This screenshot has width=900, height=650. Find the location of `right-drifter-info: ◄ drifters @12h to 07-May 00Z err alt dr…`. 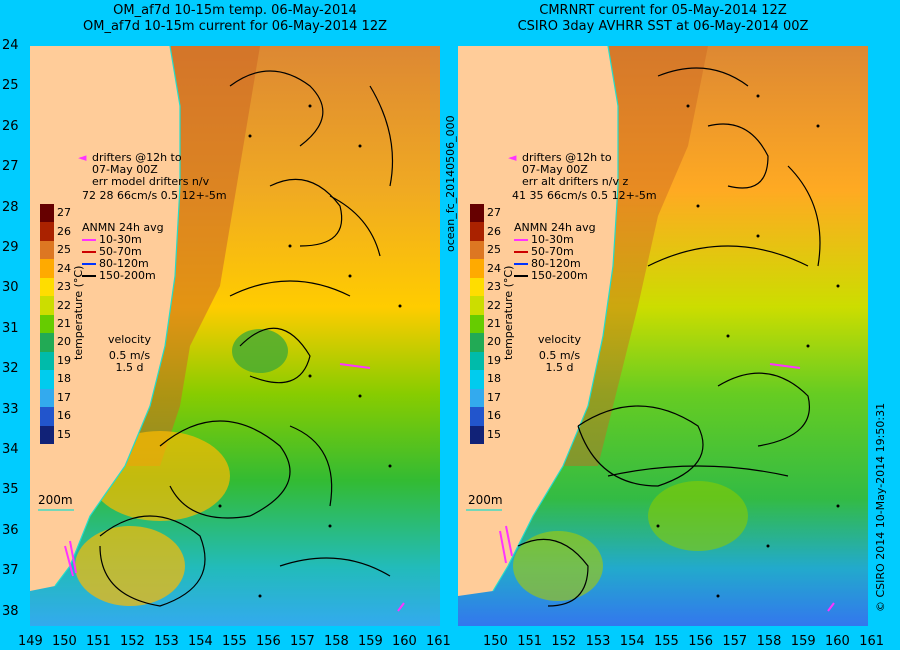

right-drifter-info: ◄ drifters @12h to 07-May 00Z err alt dr… is located at coordinates (582, 177).